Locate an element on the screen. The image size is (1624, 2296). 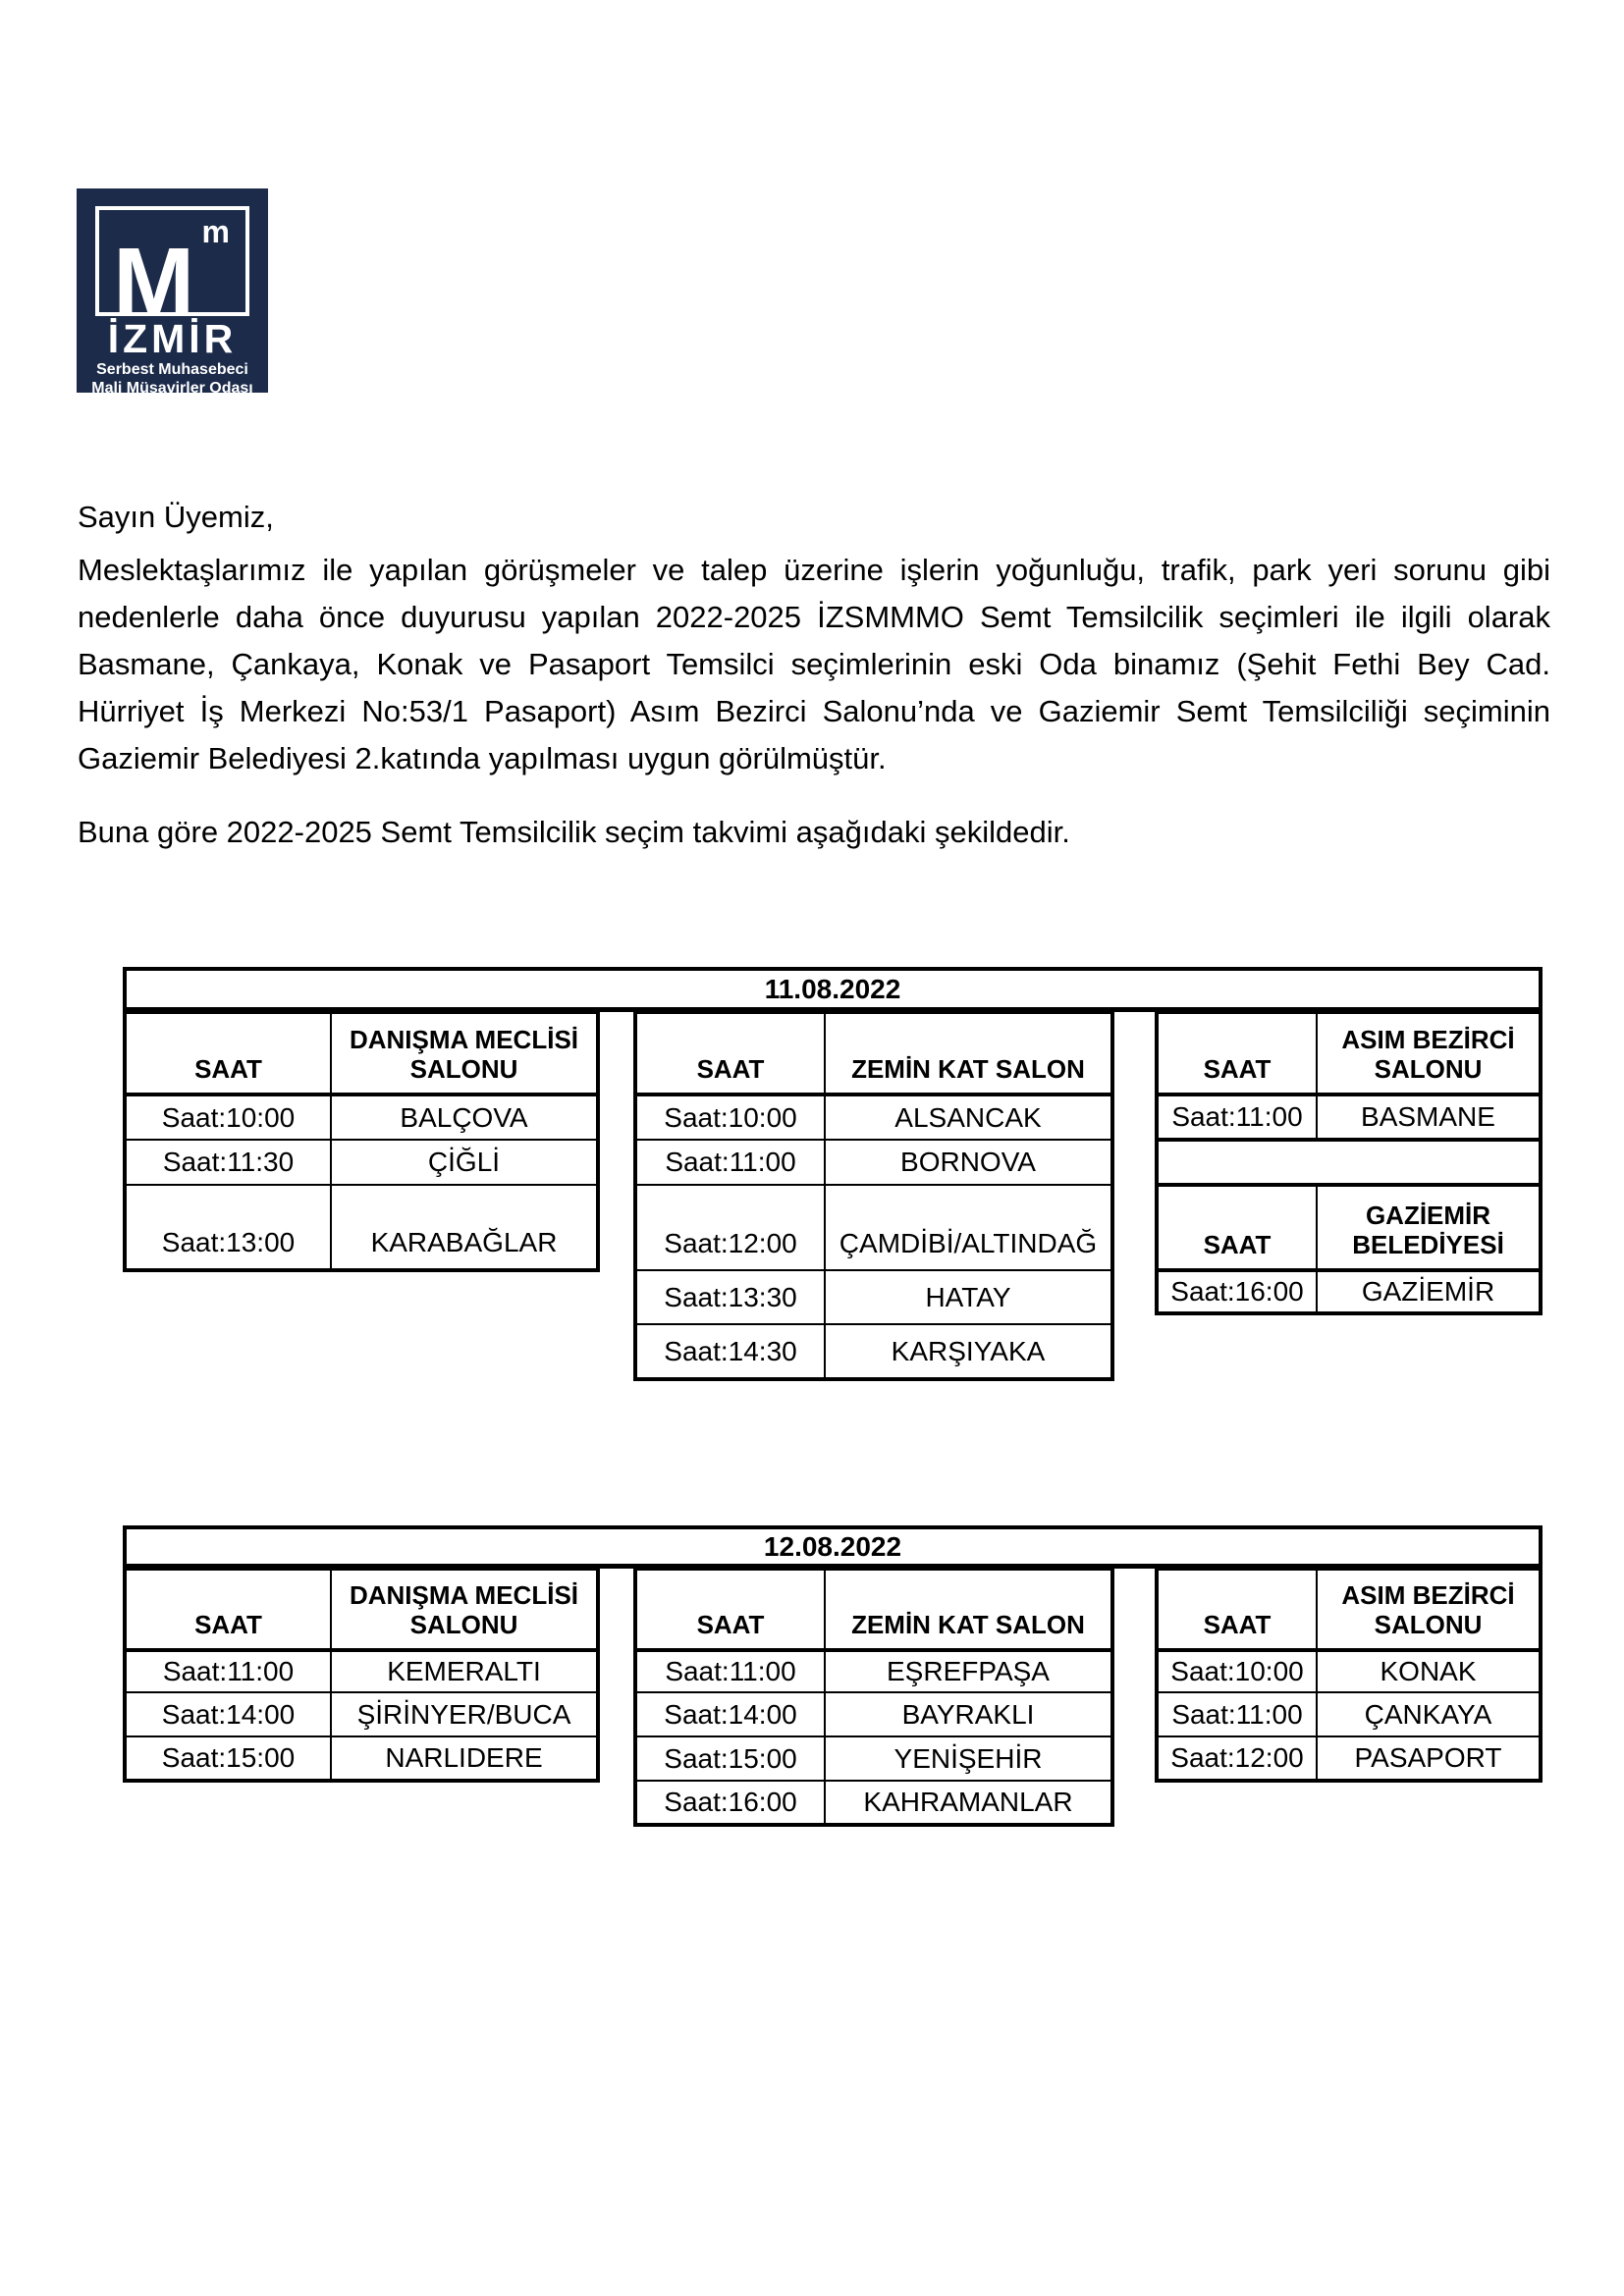
venue-cell: KEMERALTI is located at coordinates (464, 1671).